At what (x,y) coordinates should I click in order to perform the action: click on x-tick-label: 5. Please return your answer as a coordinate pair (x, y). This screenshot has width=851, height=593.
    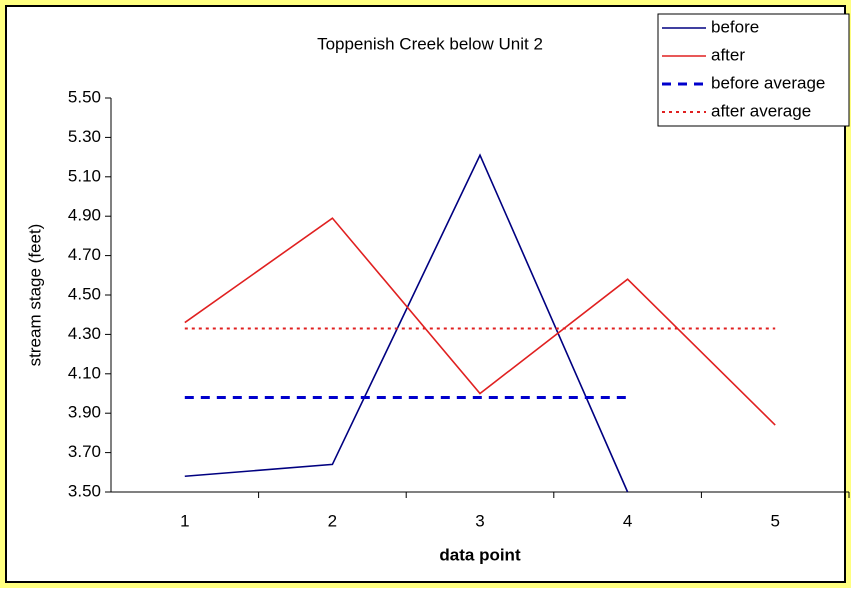
    Looking at the image, I should click on (774, 520).